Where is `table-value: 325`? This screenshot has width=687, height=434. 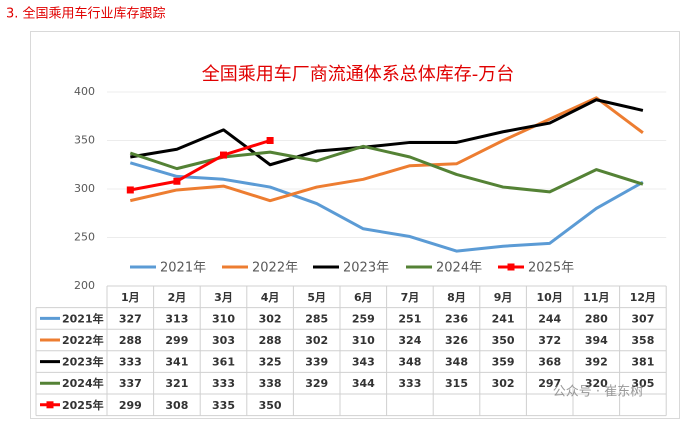
table-value: 325 is located at coordinates (270, 362).